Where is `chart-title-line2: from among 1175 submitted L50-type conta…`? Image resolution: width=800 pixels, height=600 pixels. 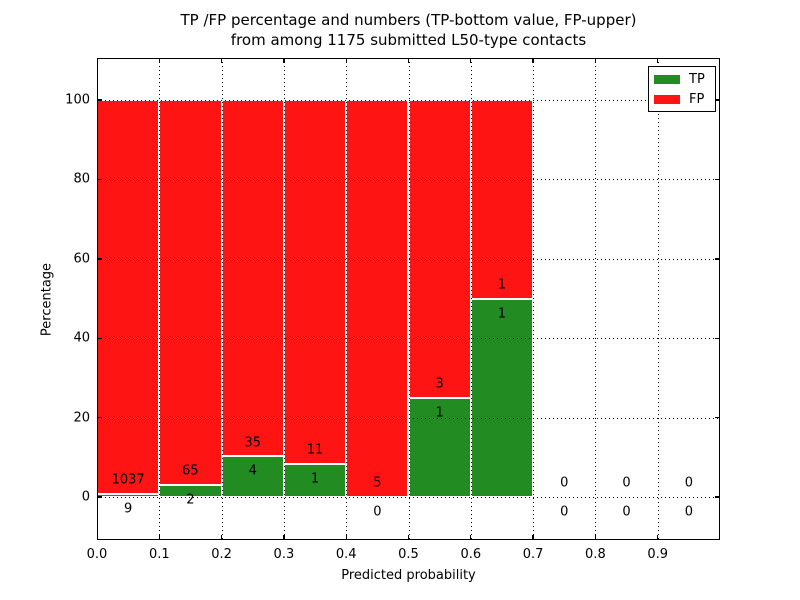
chart-title-line2: from among 1175 submitted L50-type conta… is located at coordinates (408, 40).